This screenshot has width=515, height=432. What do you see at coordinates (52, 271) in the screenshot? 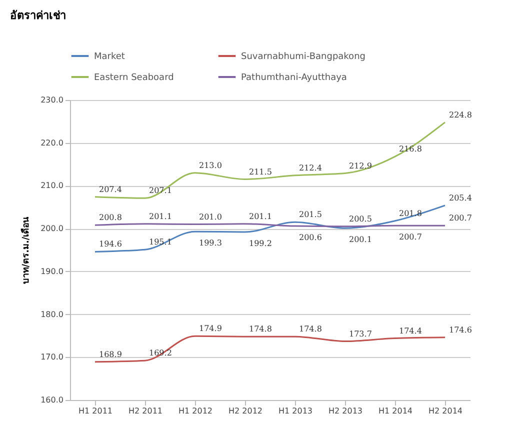
I see `y-tick-label: 190.0` at bounding box center [52, 271].